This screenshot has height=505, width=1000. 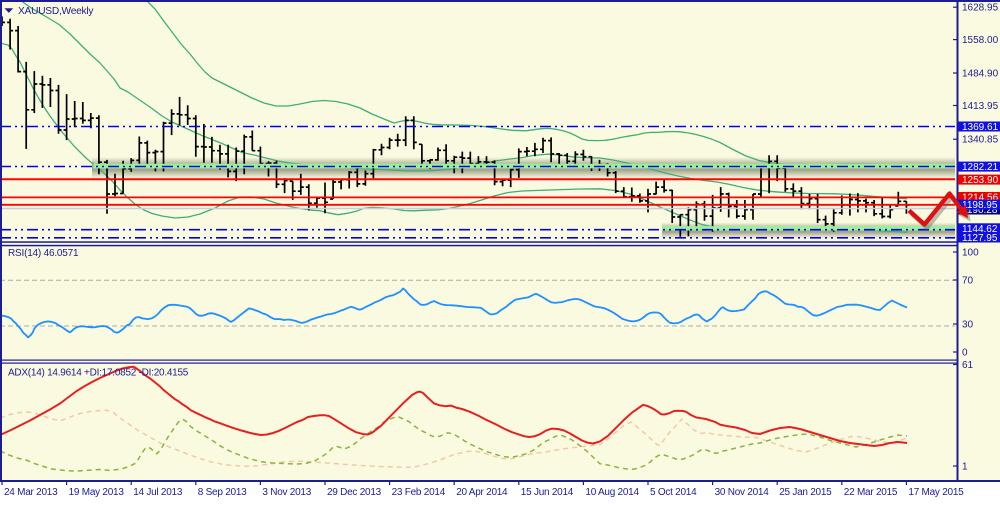 I want to click on svg-text: 1214.56, so click(x=980, y=198).